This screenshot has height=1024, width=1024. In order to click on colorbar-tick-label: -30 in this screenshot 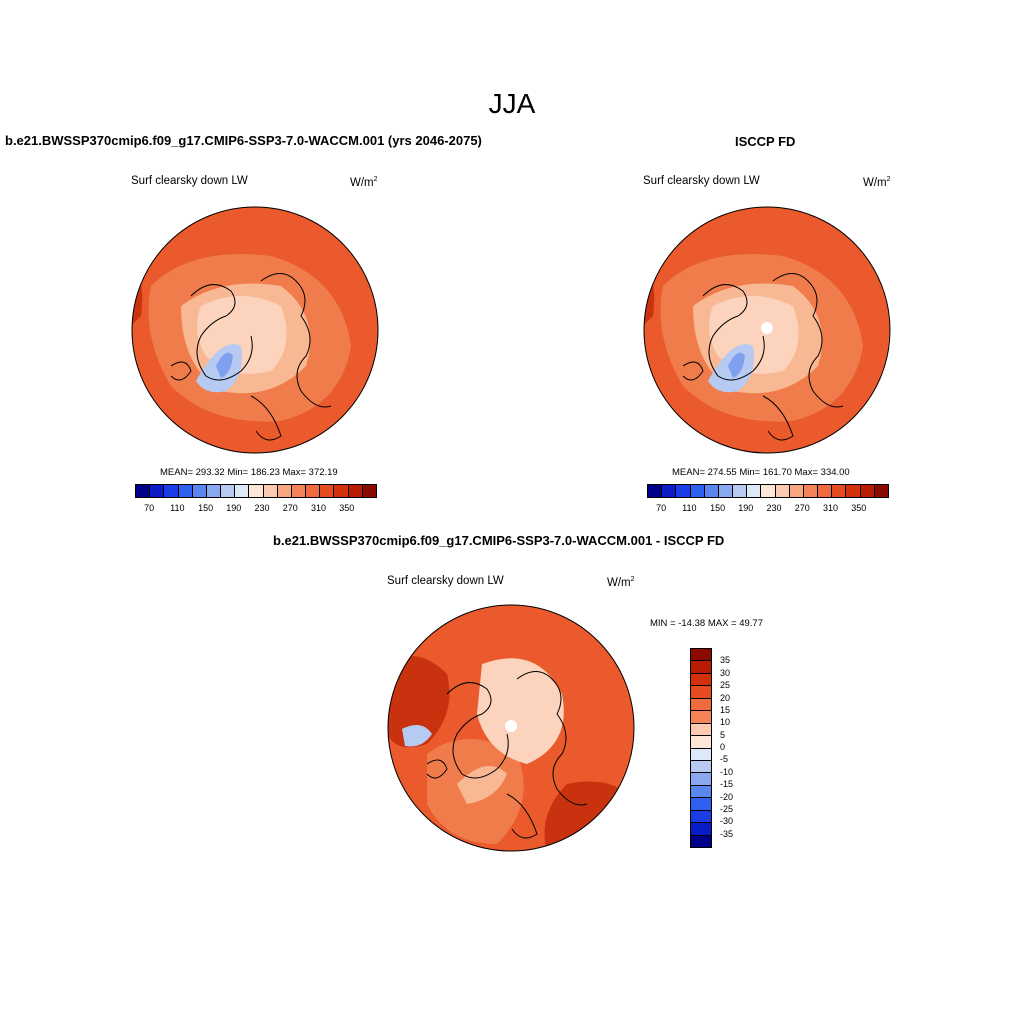, I will do `click(727, 821)`.